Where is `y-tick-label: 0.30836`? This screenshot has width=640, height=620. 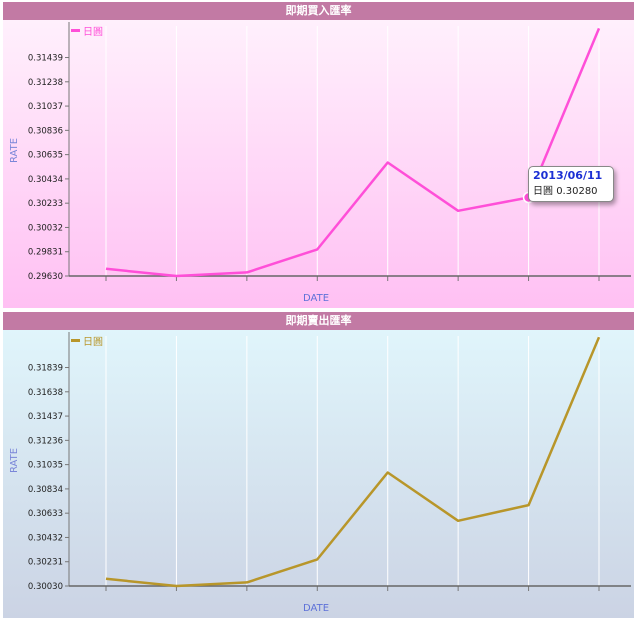 y-tick-label: 0.30836 is located at coordinates (45, 131).